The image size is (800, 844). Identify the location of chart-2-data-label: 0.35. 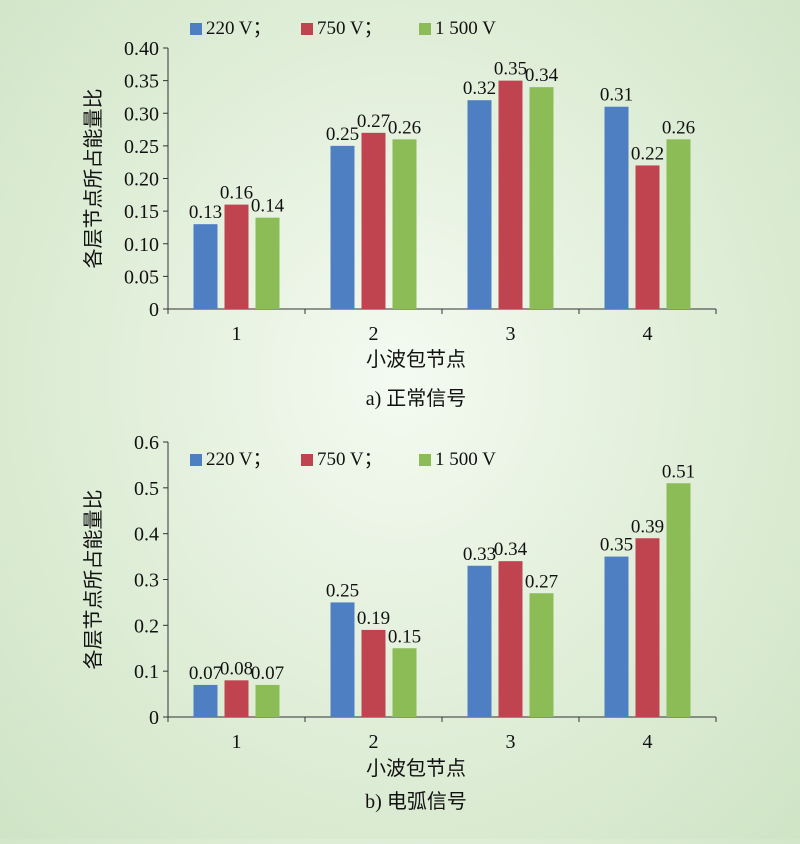
(616, 545).